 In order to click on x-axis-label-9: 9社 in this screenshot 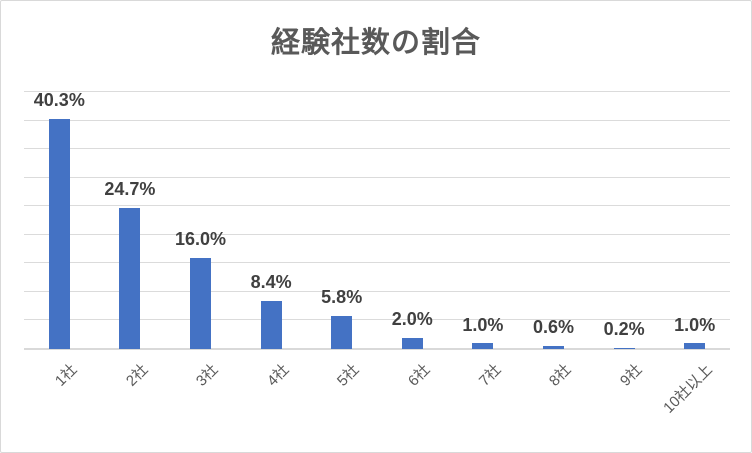, I will do `click(631, 375)`.